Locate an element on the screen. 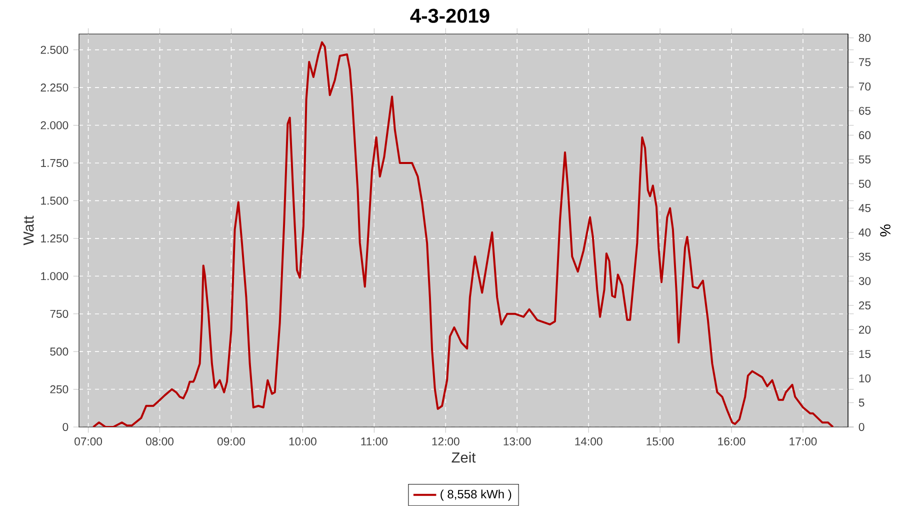  y2-tick-label: 40 is located at coordinates (864, 232).